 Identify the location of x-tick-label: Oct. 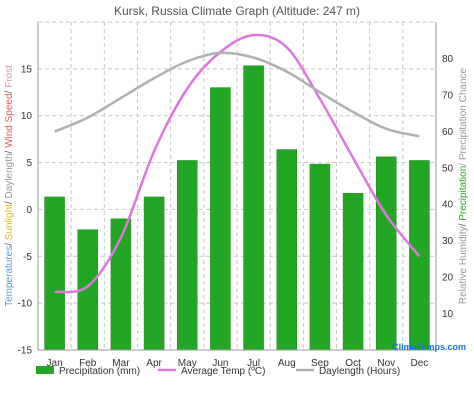
(353, 363).